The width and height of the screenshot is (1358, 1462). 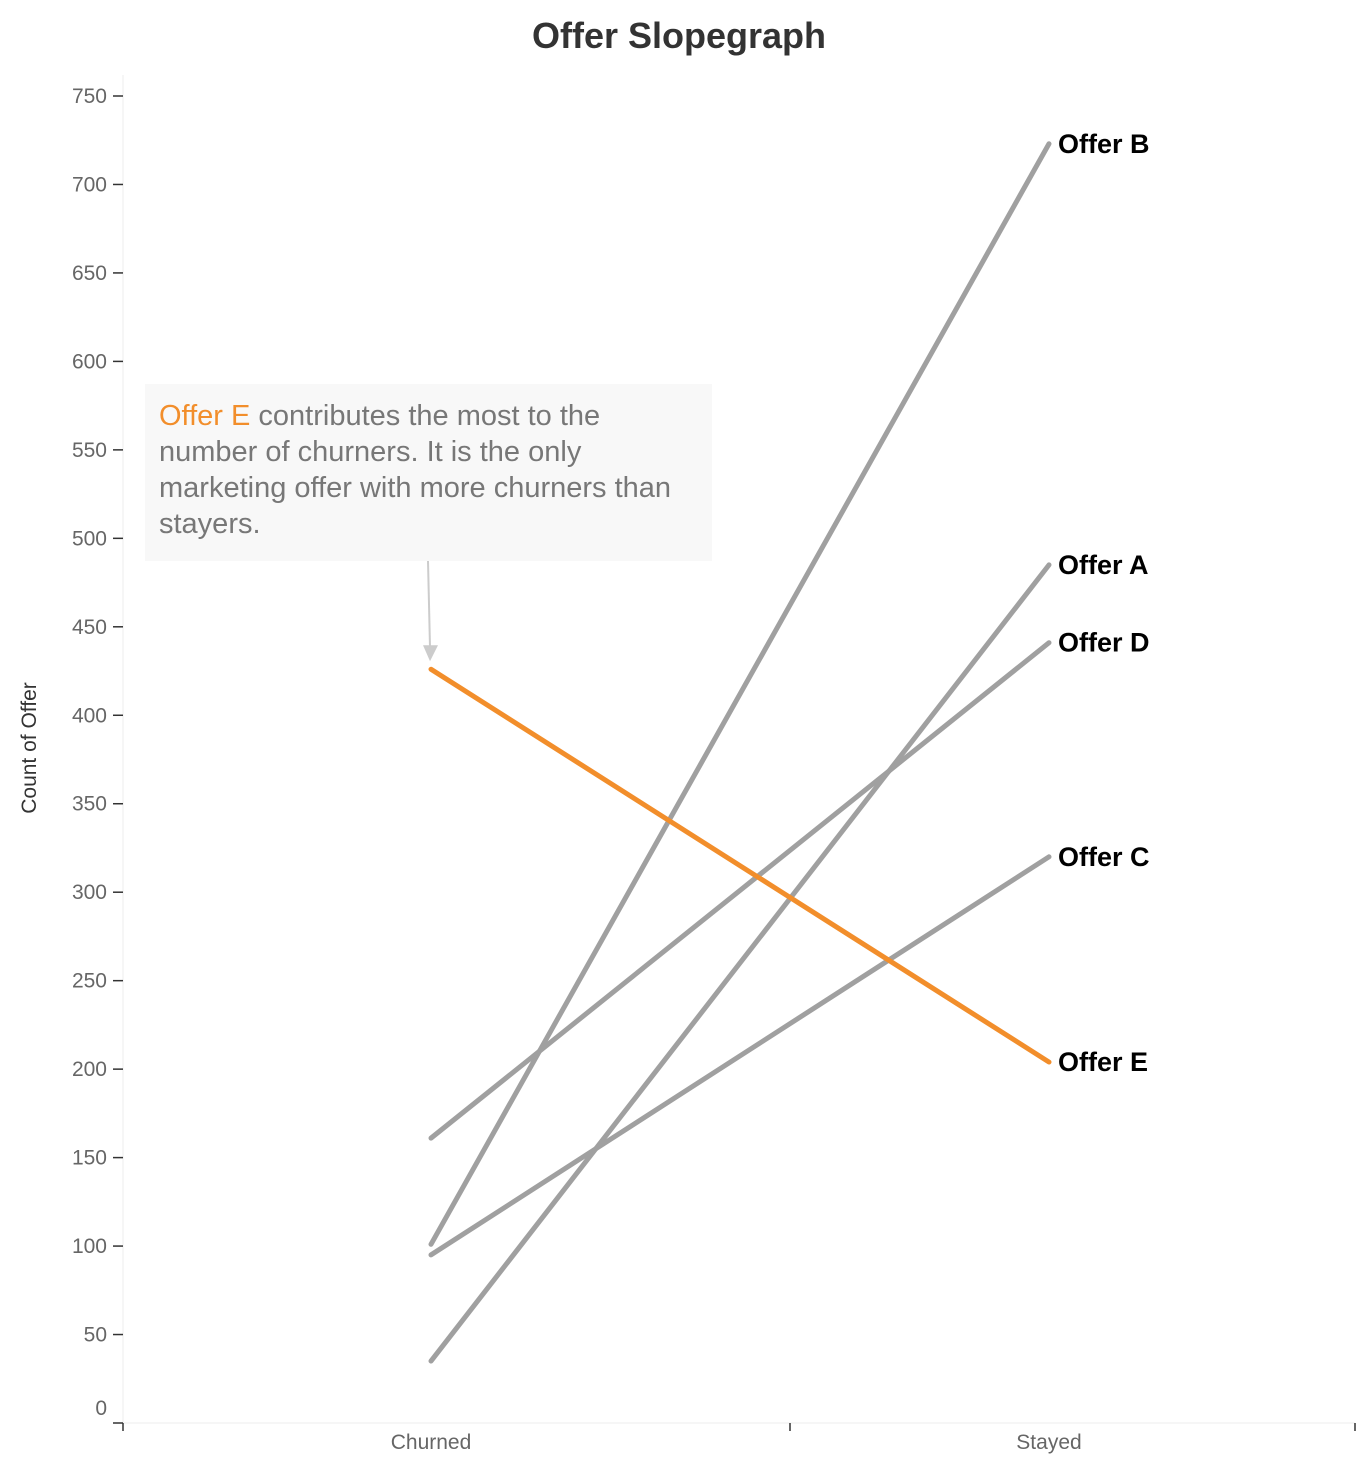 I want to click on series-line-offer-c, so click(x=740, y=1056).